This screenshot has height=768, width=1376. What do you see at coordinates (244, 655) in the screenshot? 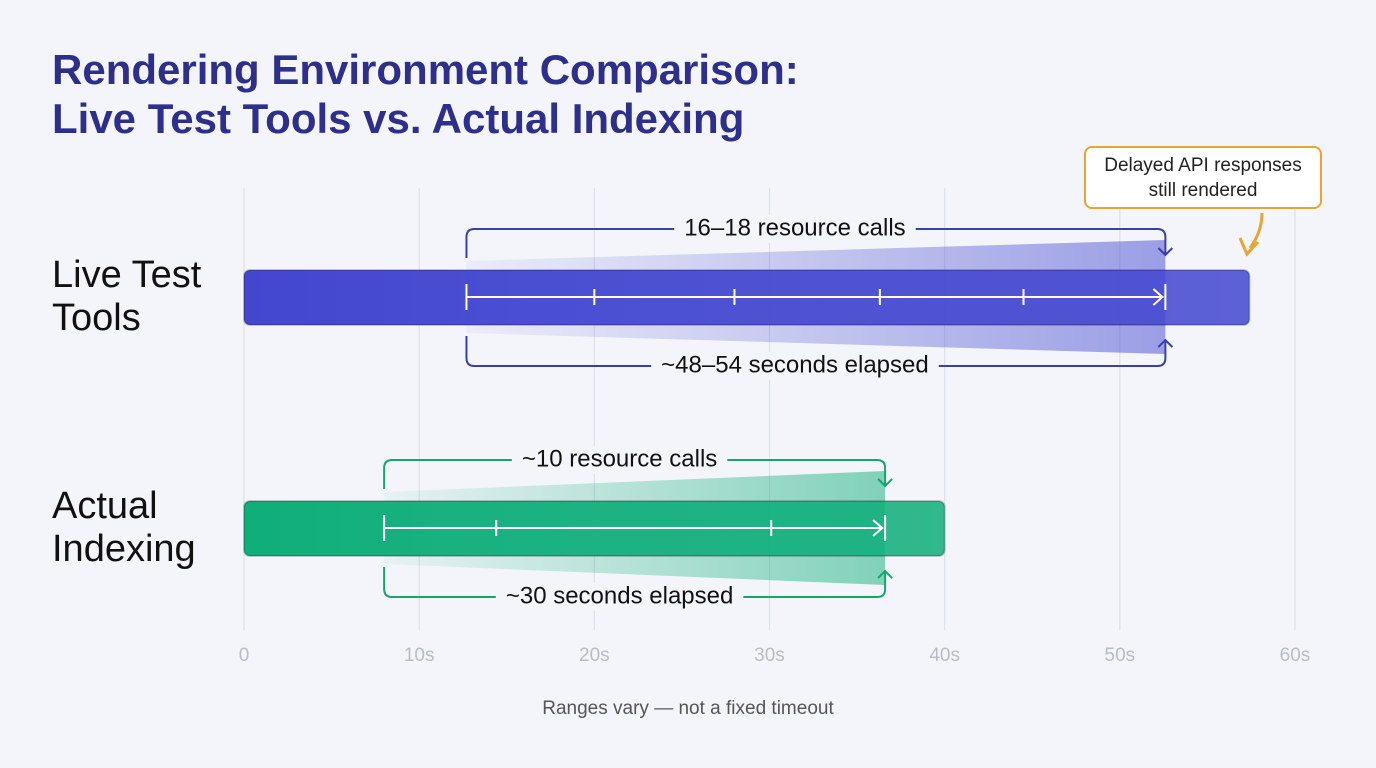
I see `x-tick-label: 0` at bounding box center [244, 655].